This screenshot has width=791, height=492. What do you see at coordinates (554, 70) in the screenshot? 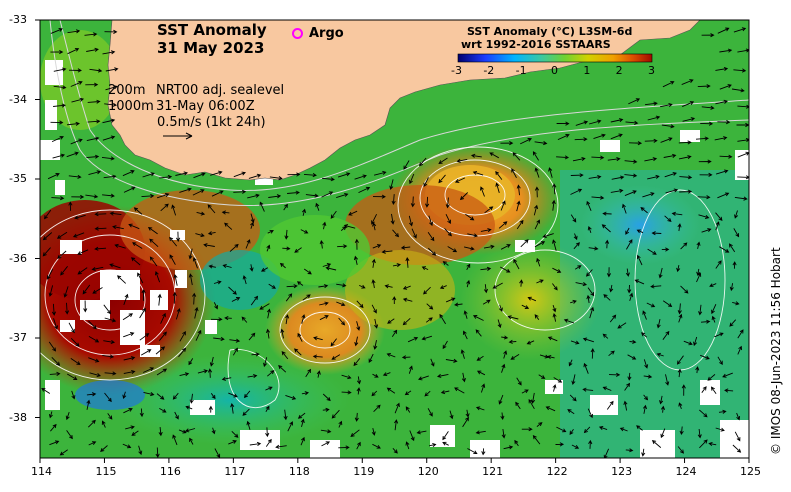
I see `colorbar-tick-label: 0` at bounding box center [554, 70].